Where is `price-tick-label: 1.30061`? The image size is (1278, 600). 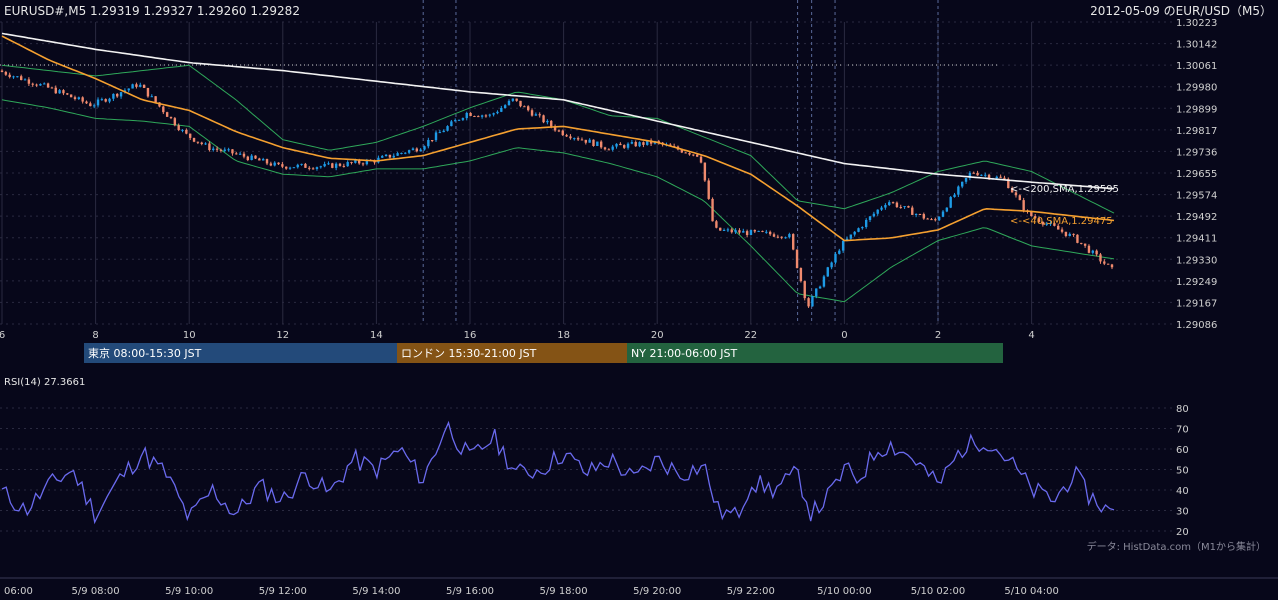 price-tick-label: 1.30061 is located at coordinates (1196, 66).